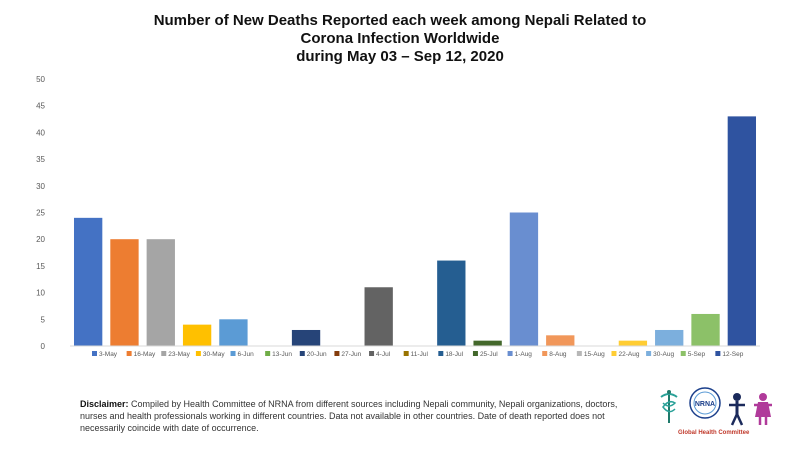 The image size is (800, 450). What do you see at coordinates (40, 132) in the screenshot?
I see `y-tick-label: 40` at bounding box center [40, 132].